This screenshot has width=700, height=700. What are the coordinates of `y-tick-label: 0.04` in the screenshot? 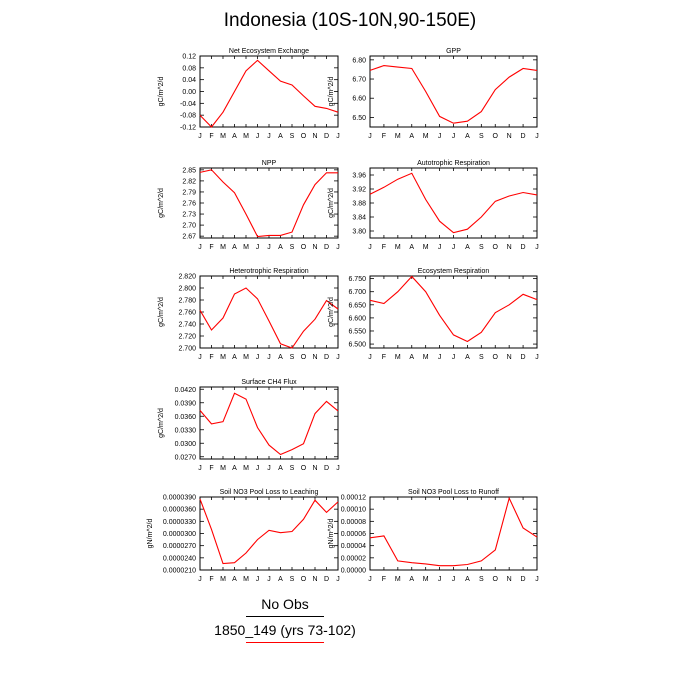 It's located at (189, 80).